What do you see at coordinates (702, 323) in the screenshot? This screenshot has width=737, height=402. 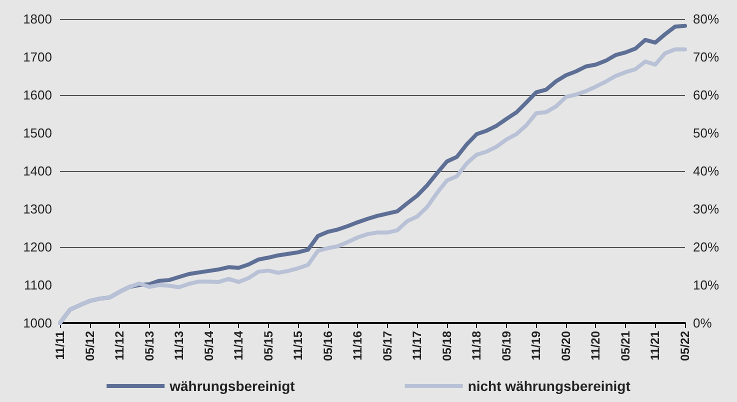 I see `y2-tick-label: 0%` at bounding box center [702, 323].